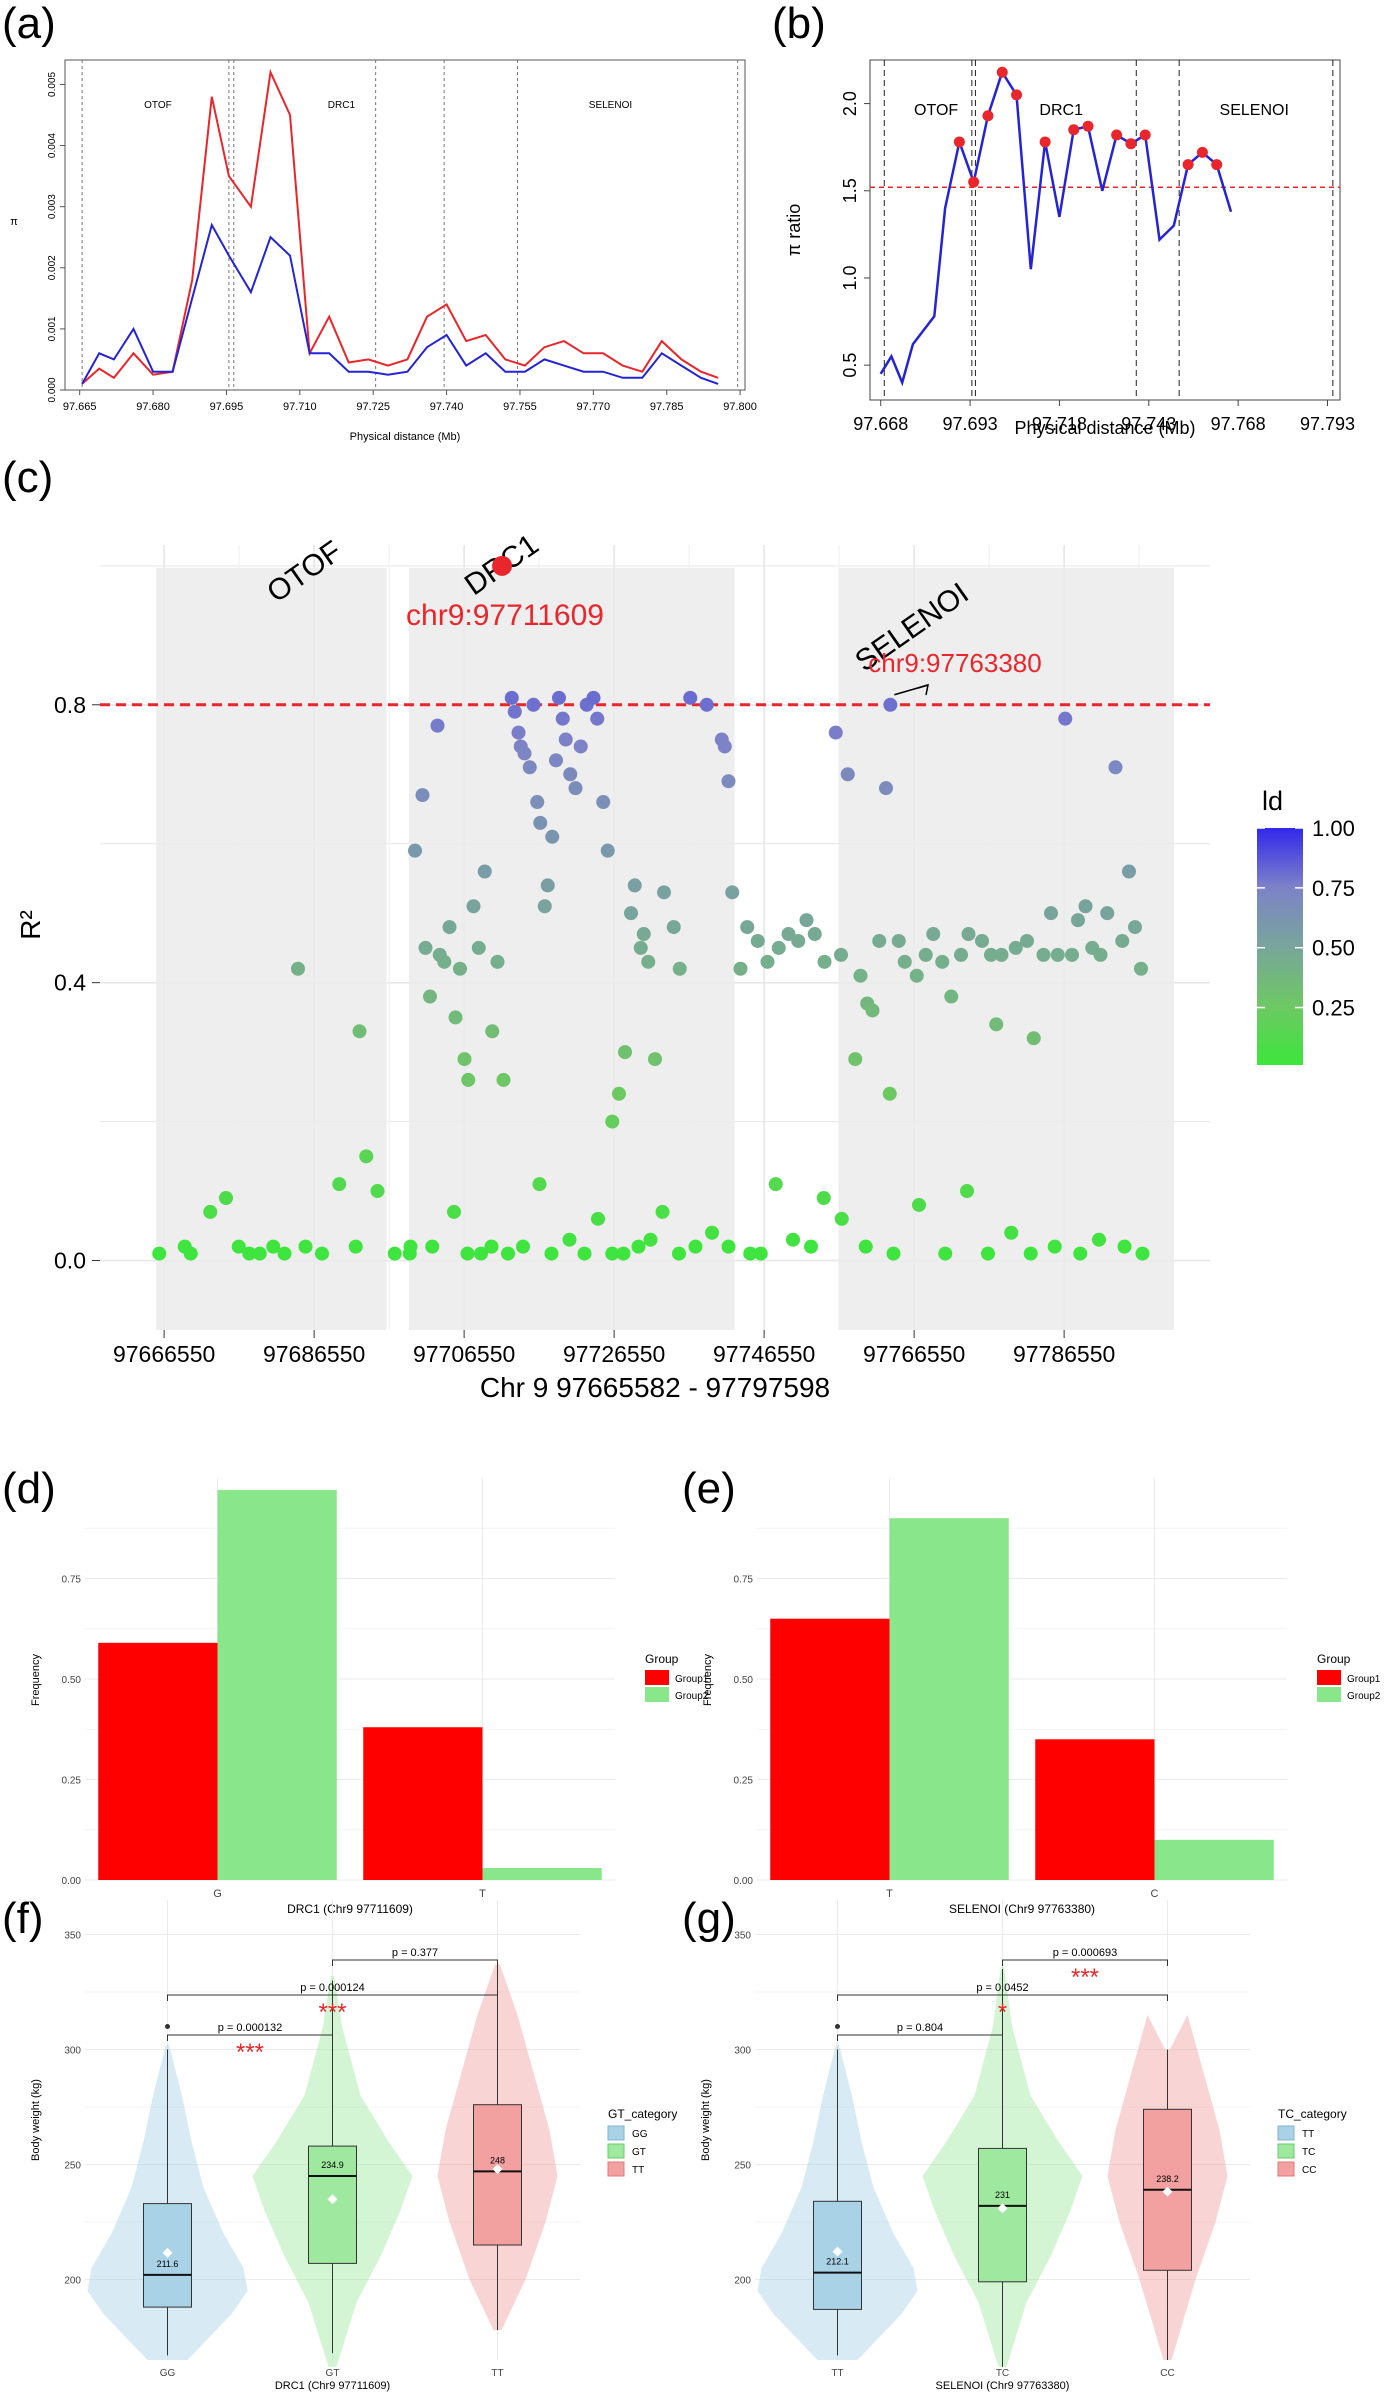 This screenshot has height=2392, width=1388. What do you see at coordinates (217, 1894) in the screenshot?
I see `x-tick-label: G` at bounding box center [217, 1894].